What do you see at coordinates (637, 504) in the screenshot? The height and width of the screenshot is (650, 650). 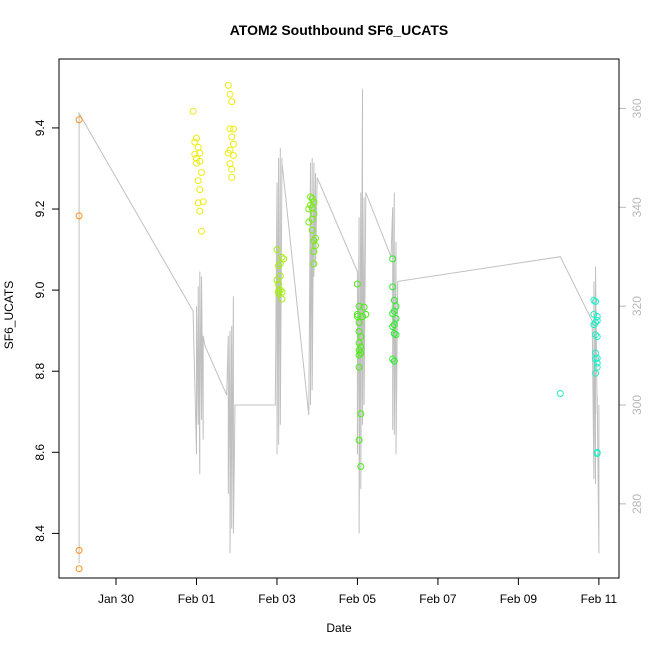 I see `y2-tick-label: 280` at bounding box center [637, 504].